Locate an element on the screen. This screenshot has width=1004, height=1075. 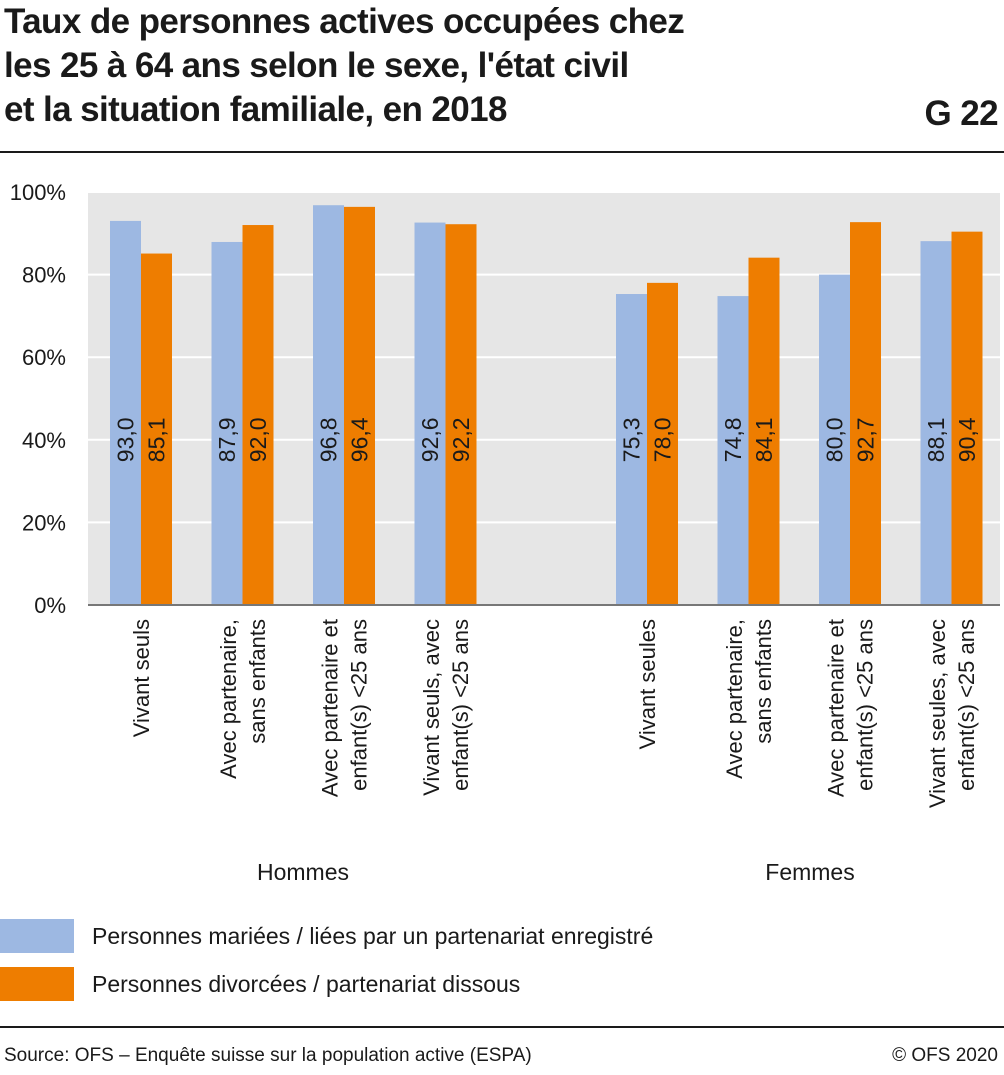
y-tick-label: 100% is located at coordinates (38, 192).